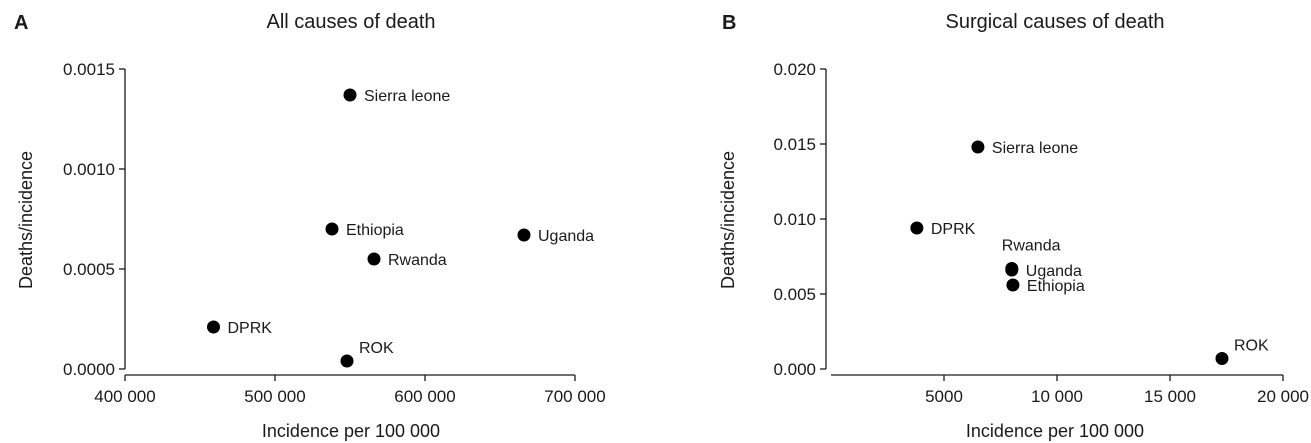  What do you see at coordinates (124, 396) in the screenshot?
I see `x-tick-label: 400 000` at bounding box center [124, 396].